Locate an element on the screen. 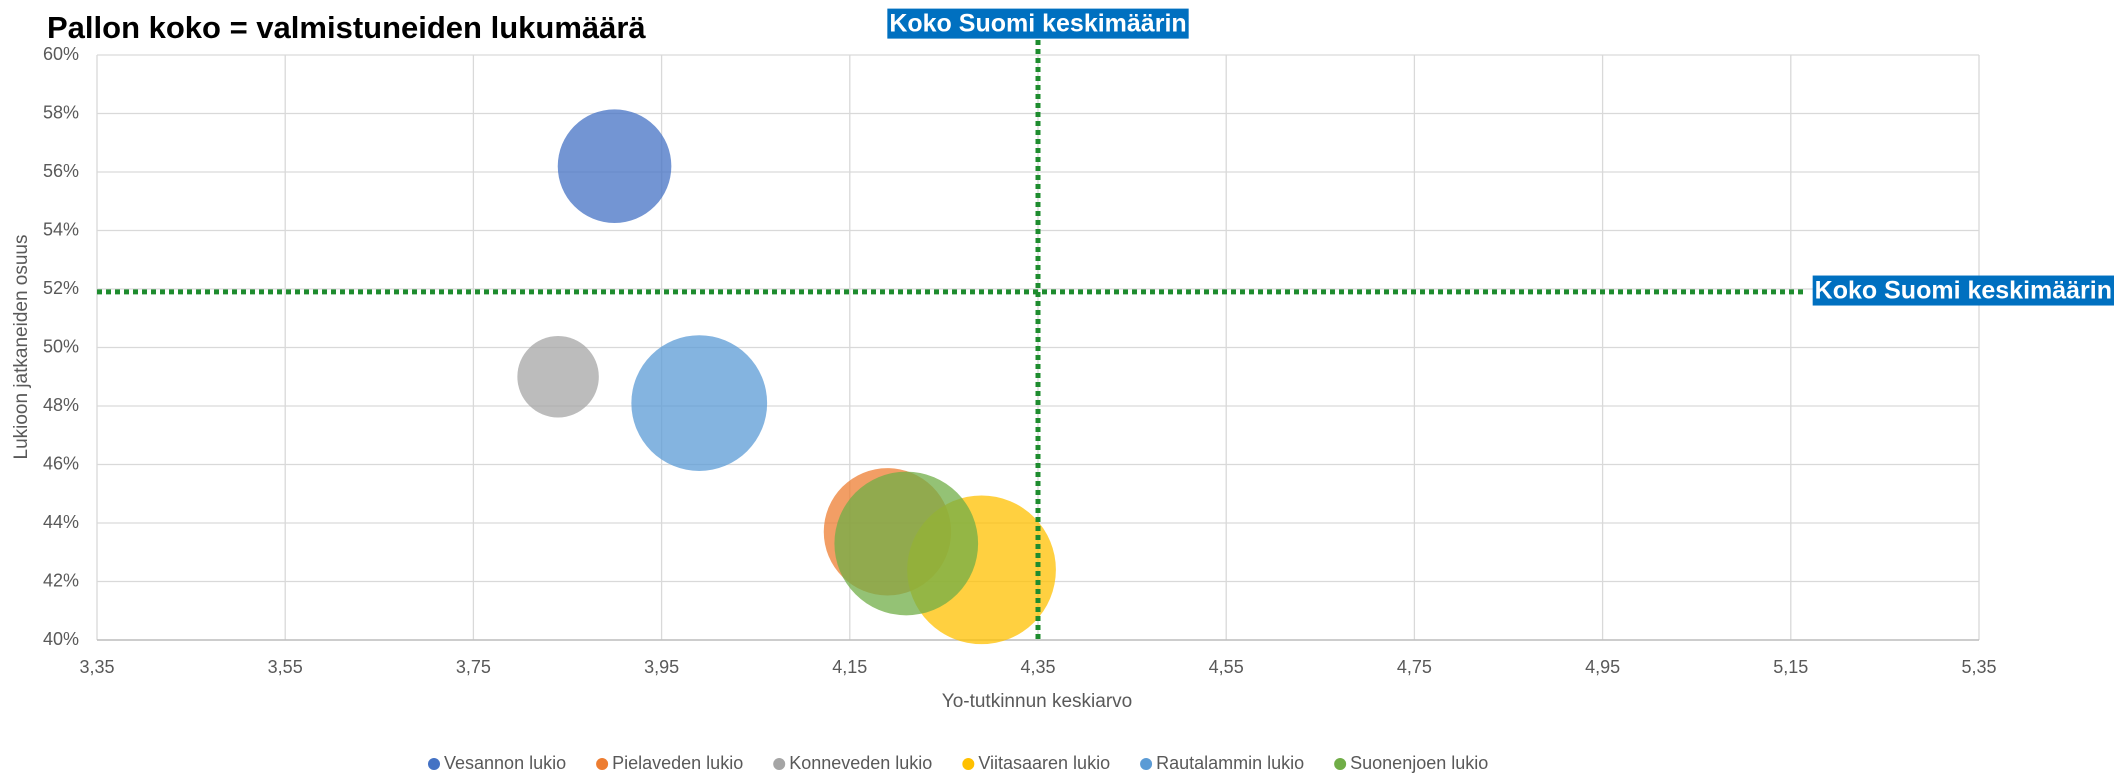 The image size is (2116, 774). y-tick-label: 60% is located at coordinates (61, 54).